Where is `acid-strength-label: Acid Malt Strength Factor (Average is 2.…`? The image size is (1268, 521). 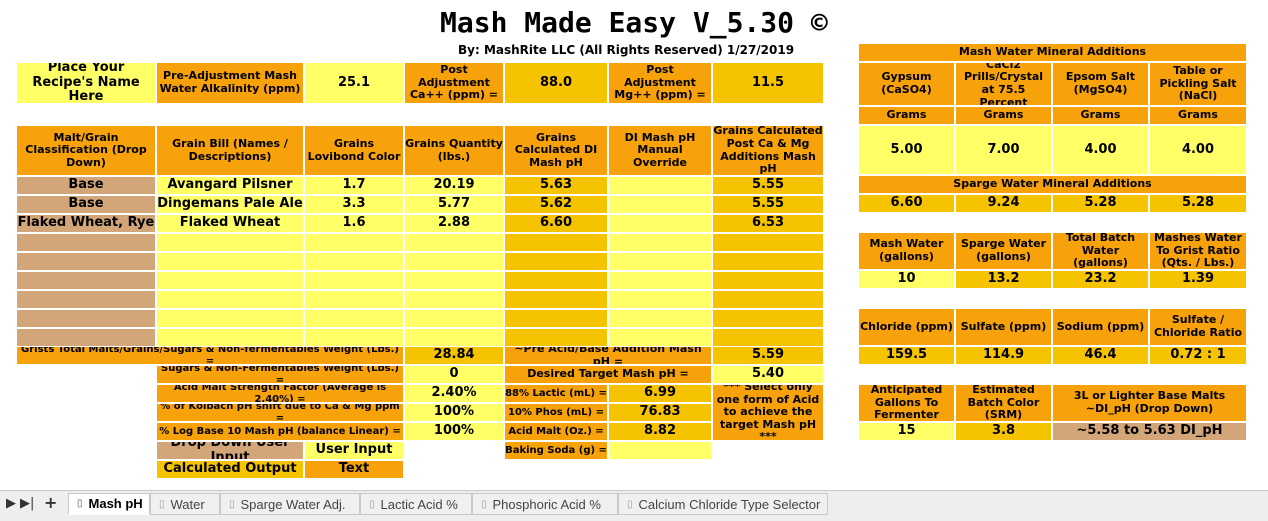
acid-strength-label: Acid Malt Strength Factor (Average is 2.… is located at coordinates (280, 393).